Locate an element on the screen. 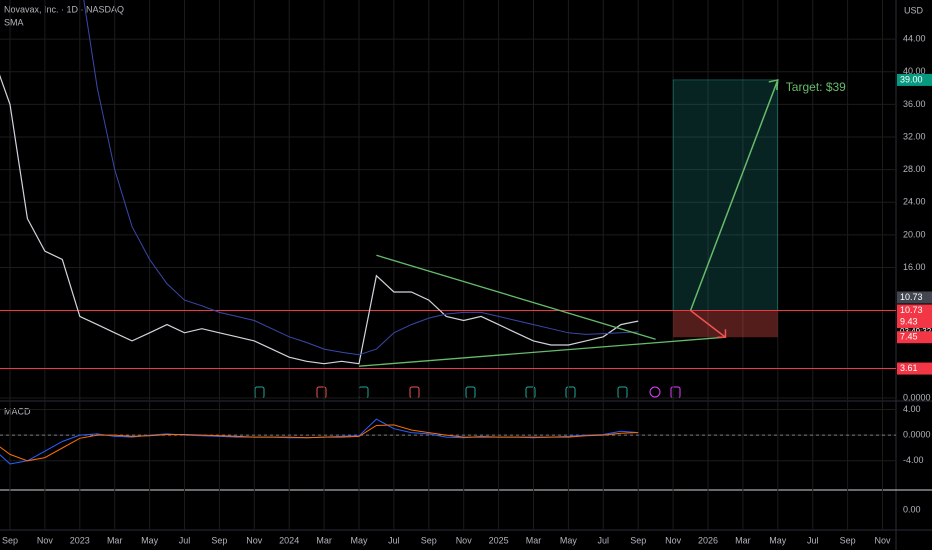 Image resolution: width=932 pixels, height=550 pixels. stop-chip is located at coordinates (914, 337).